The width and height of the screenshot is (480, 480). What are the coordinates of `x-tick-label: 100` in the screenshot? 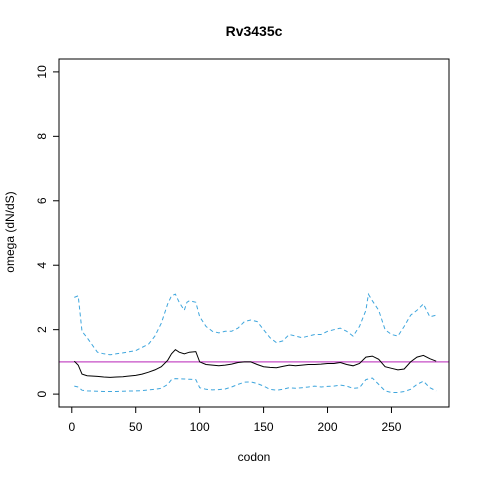 It's located at (200, 427).